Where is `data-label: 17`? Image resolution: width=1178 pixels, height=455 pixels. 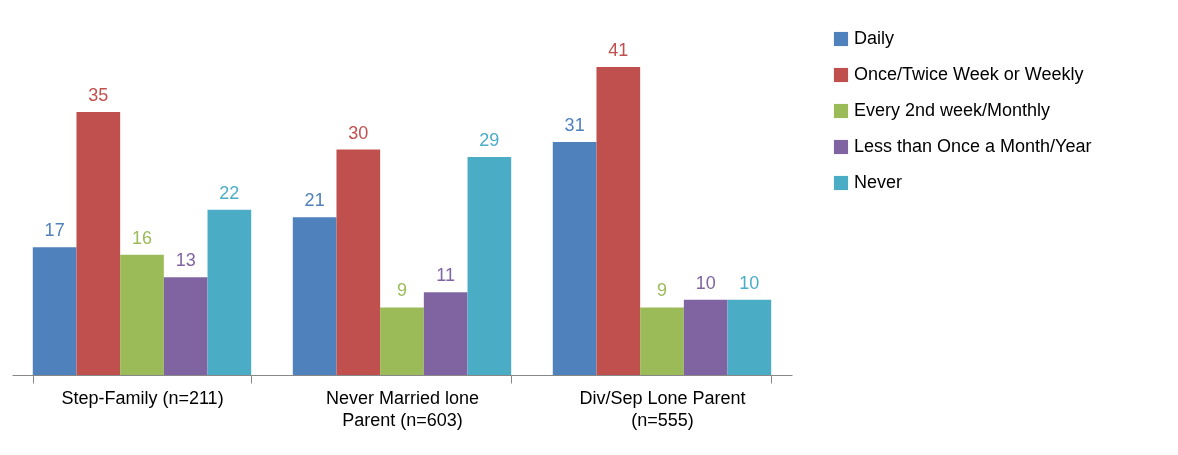
data-label: 17 is located at coordinates (54, 230).